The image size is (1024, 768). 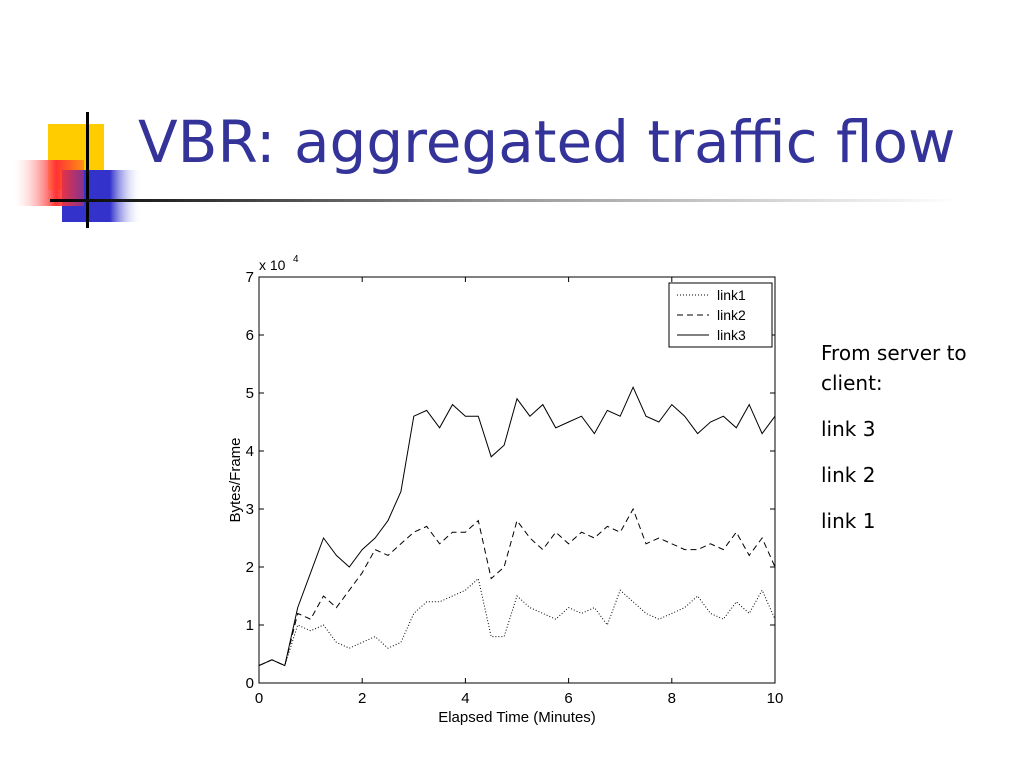 I want to click on note: link 3, so click(x=848, y=429).